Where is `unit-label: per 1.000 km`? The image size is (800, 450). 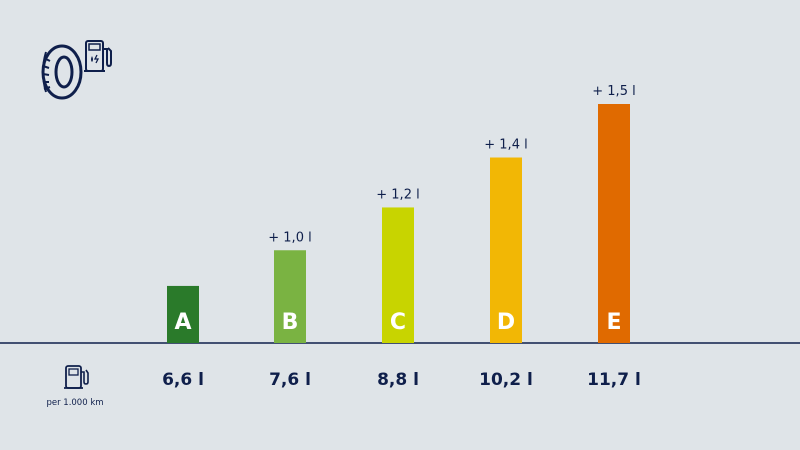
unit-label: per 1.000 km is located at coordinates (74, 403).